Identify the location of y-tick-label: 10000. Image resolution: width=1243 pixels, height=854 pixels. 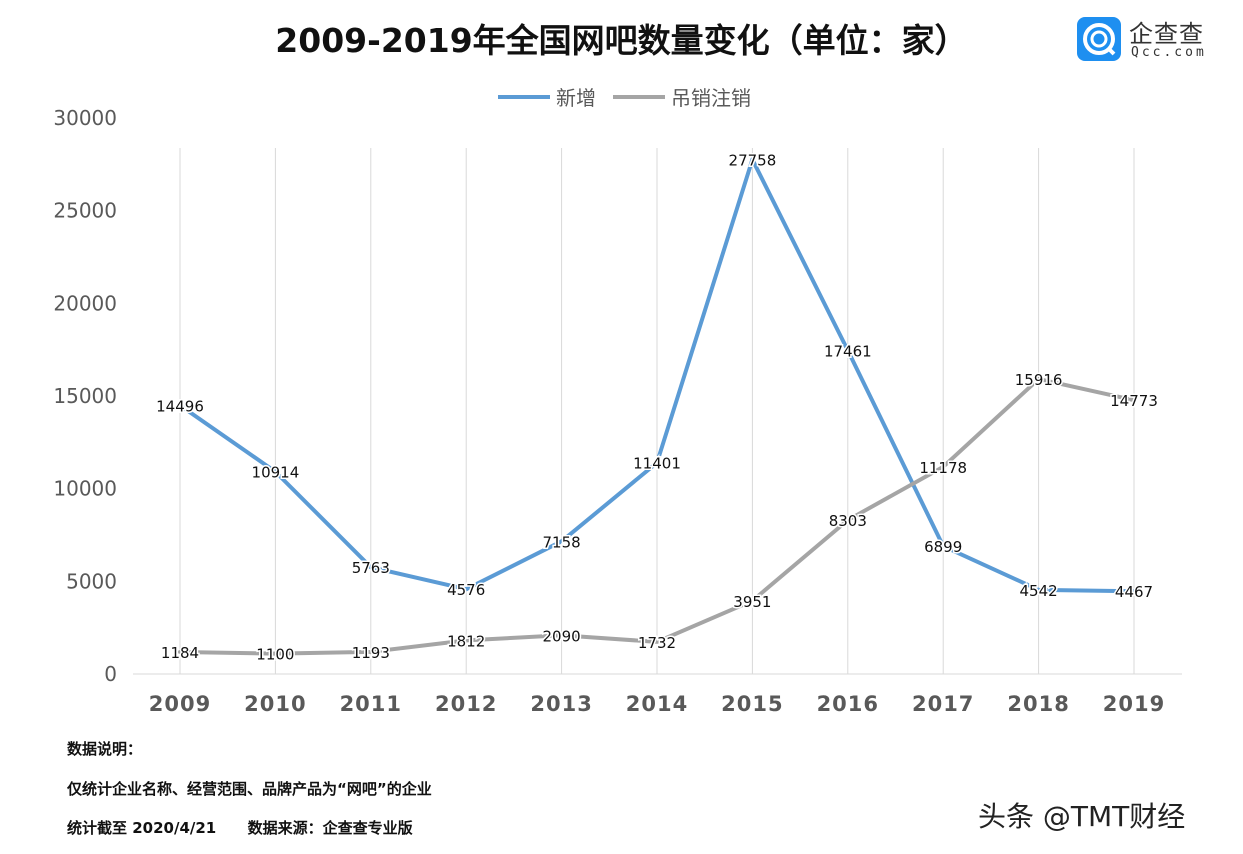
(85, 489).